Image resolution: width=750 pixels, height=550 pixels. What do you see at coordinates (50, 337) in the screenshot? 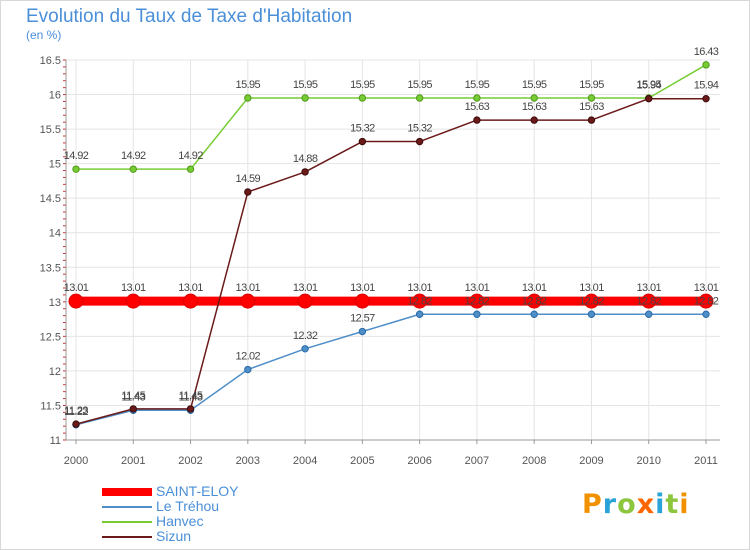
I see `y-tick-label: 12.5` at bounding box center [50, 337].